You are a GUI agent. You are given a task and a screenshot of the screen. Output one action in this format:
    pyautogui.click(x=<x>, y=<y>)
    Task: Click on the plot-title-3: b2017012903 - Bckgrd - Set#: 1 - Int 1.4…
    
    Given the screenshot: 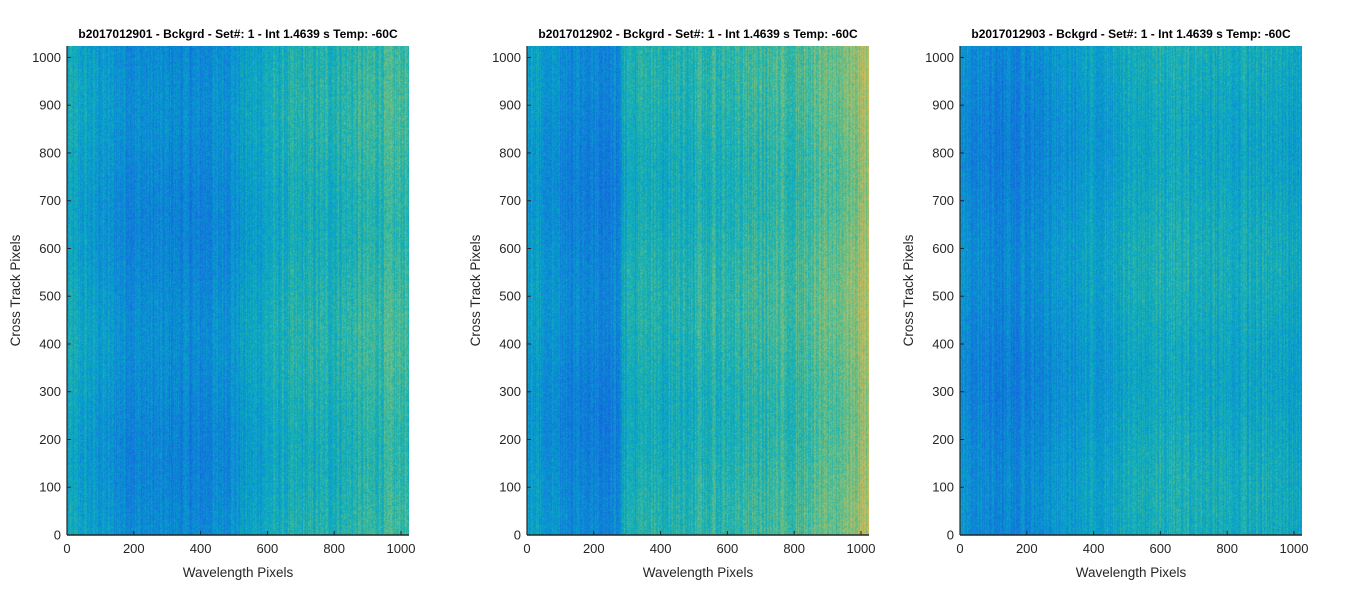 What is the action you would take?
    pyautogui.click(x=1131, y=34)
    